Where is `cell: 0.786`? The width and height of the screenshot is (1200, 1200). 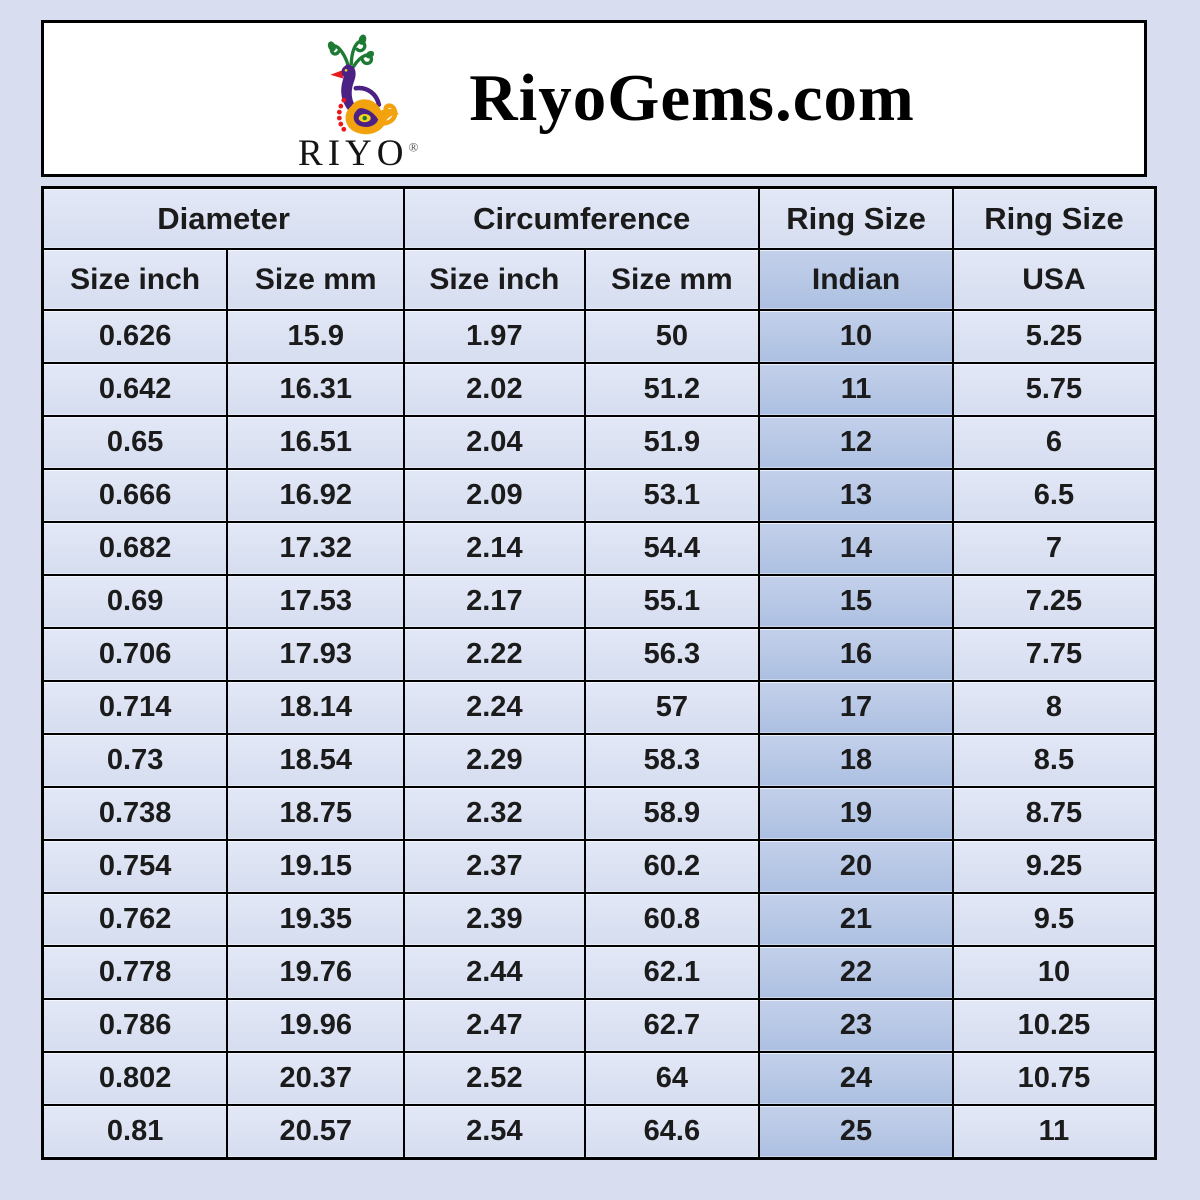 cell: 0.786 is located at coordinates (135, 1025).